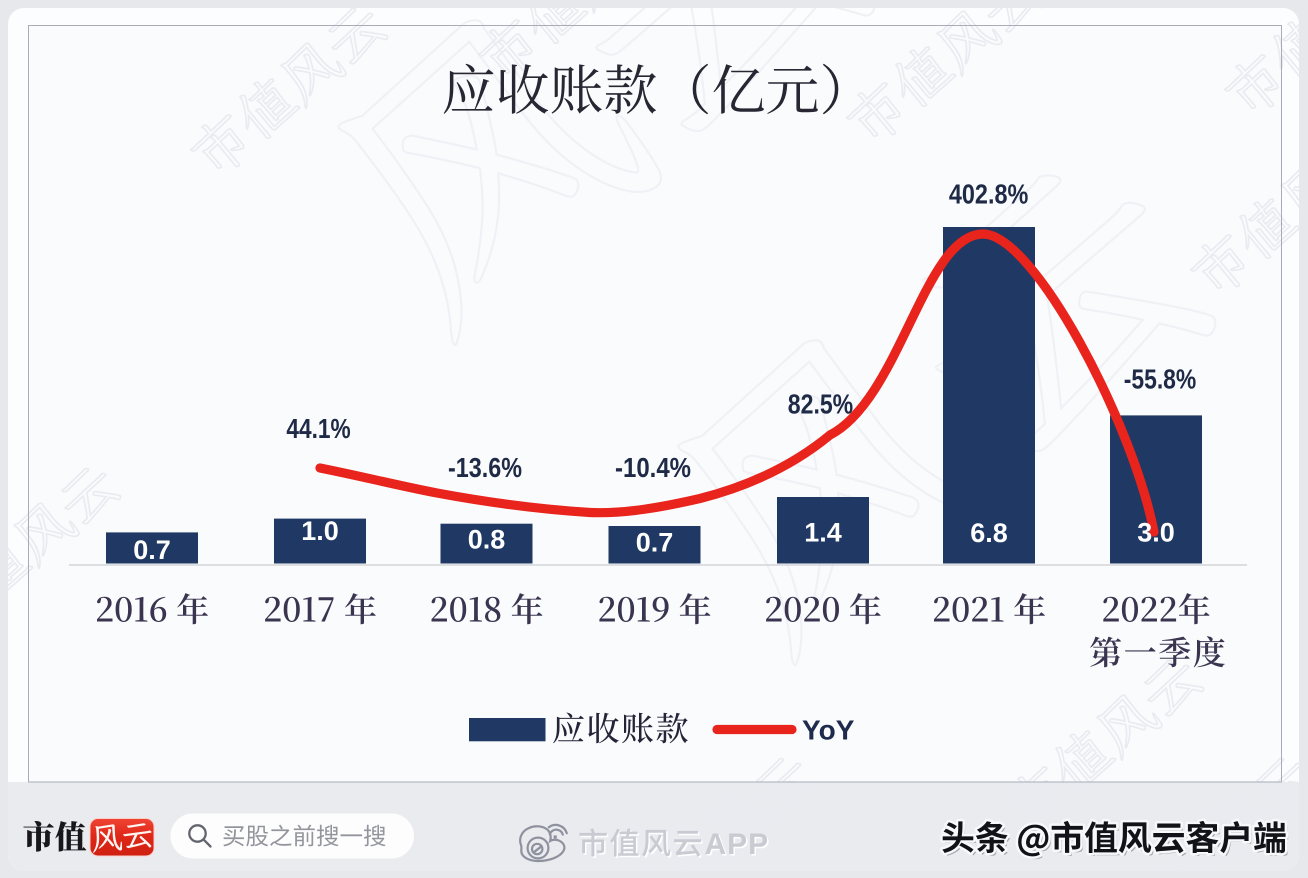  Describe the element at coordinates (485, 467) in the screenshot. I see `svg-text: -13.6%` at that location.